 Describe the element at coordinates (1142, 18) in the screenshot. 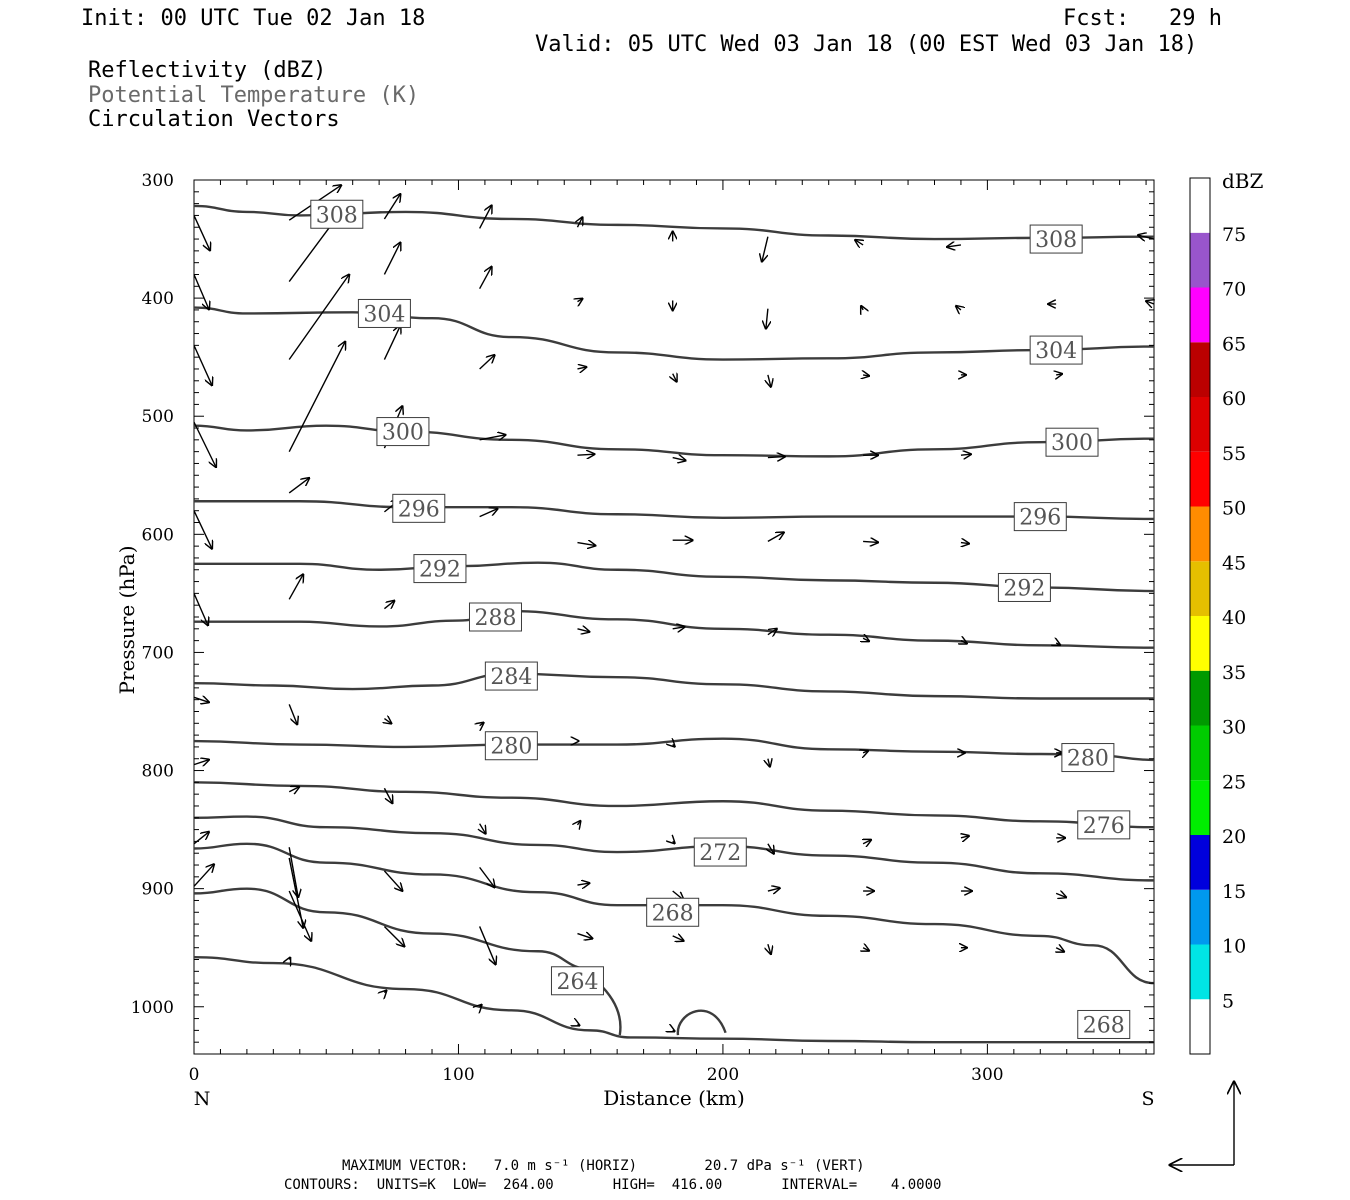

I see `forecast-hour: Fcst: 29 h` at that location.